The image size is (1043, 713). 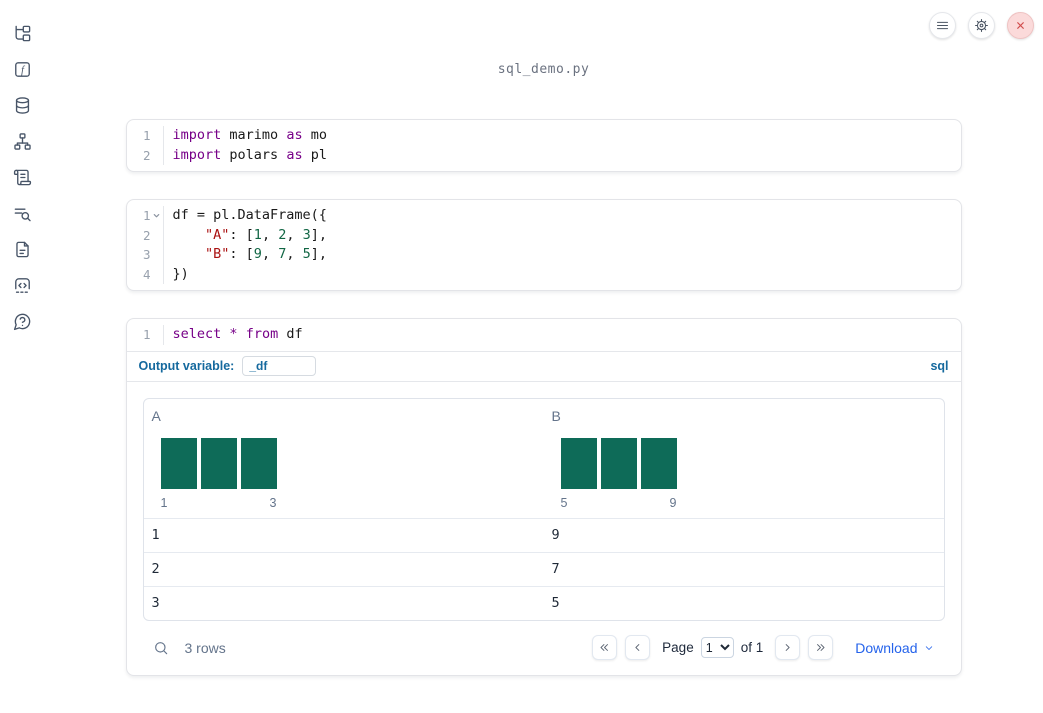 What do you see at coordinates (146, 274) in the screenshot?
I see `line-number: 4` at bounding box center [146, 274].